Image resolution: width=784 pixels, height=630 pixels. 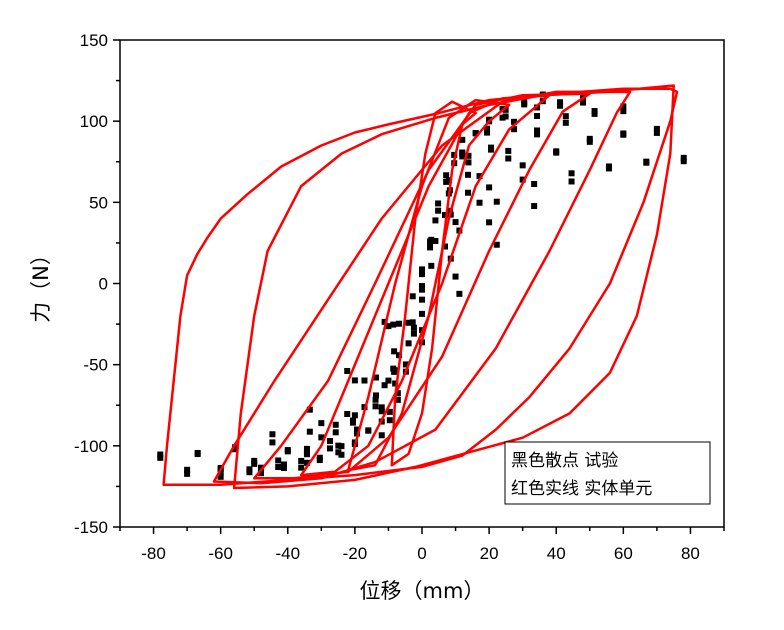 I want to click on x-axis-title: 位移（mm）, so click(x=422, y=591).